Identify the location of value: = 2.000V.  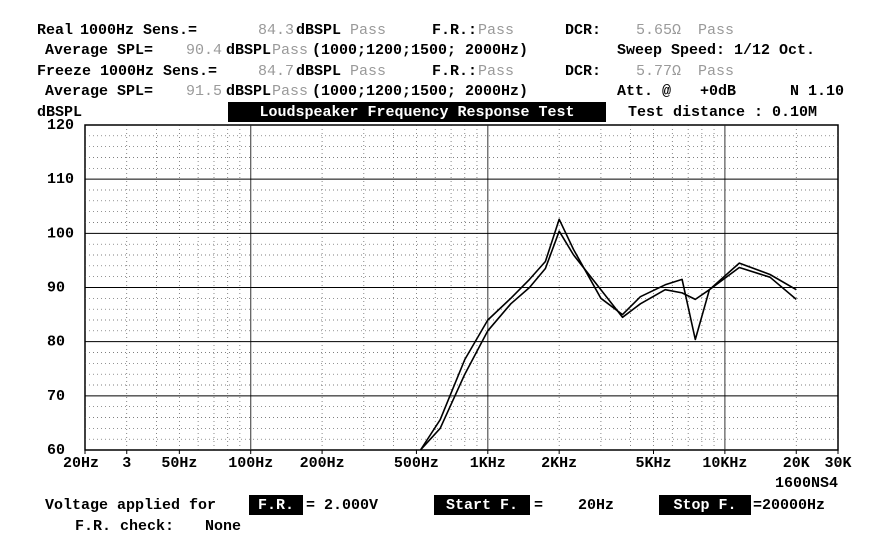
(342, 505).